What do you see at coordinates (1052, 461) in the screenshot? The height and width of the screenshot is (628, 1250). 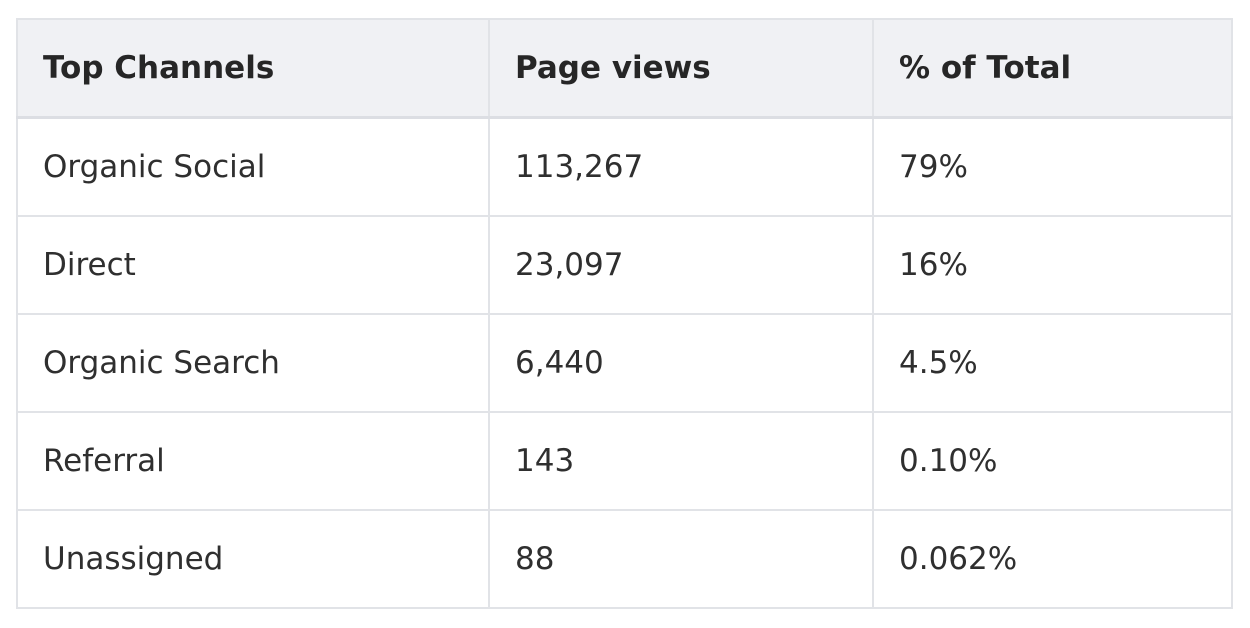 I see `percent-cell: 0.10%` at bounding box center [1052, 461].